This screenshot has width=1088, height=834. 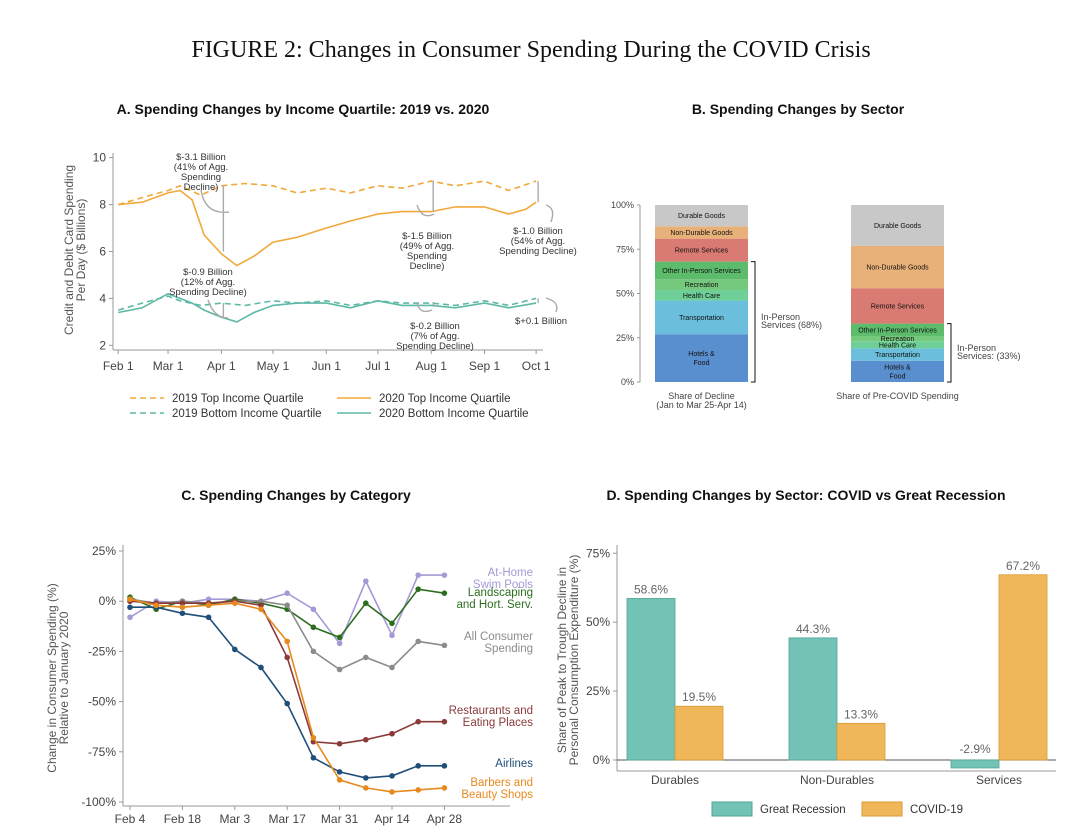 What do you see at coordinates (500, 593) in the screenshot?
I see `series-label: Landscaping` at bounding box center [500, 593].